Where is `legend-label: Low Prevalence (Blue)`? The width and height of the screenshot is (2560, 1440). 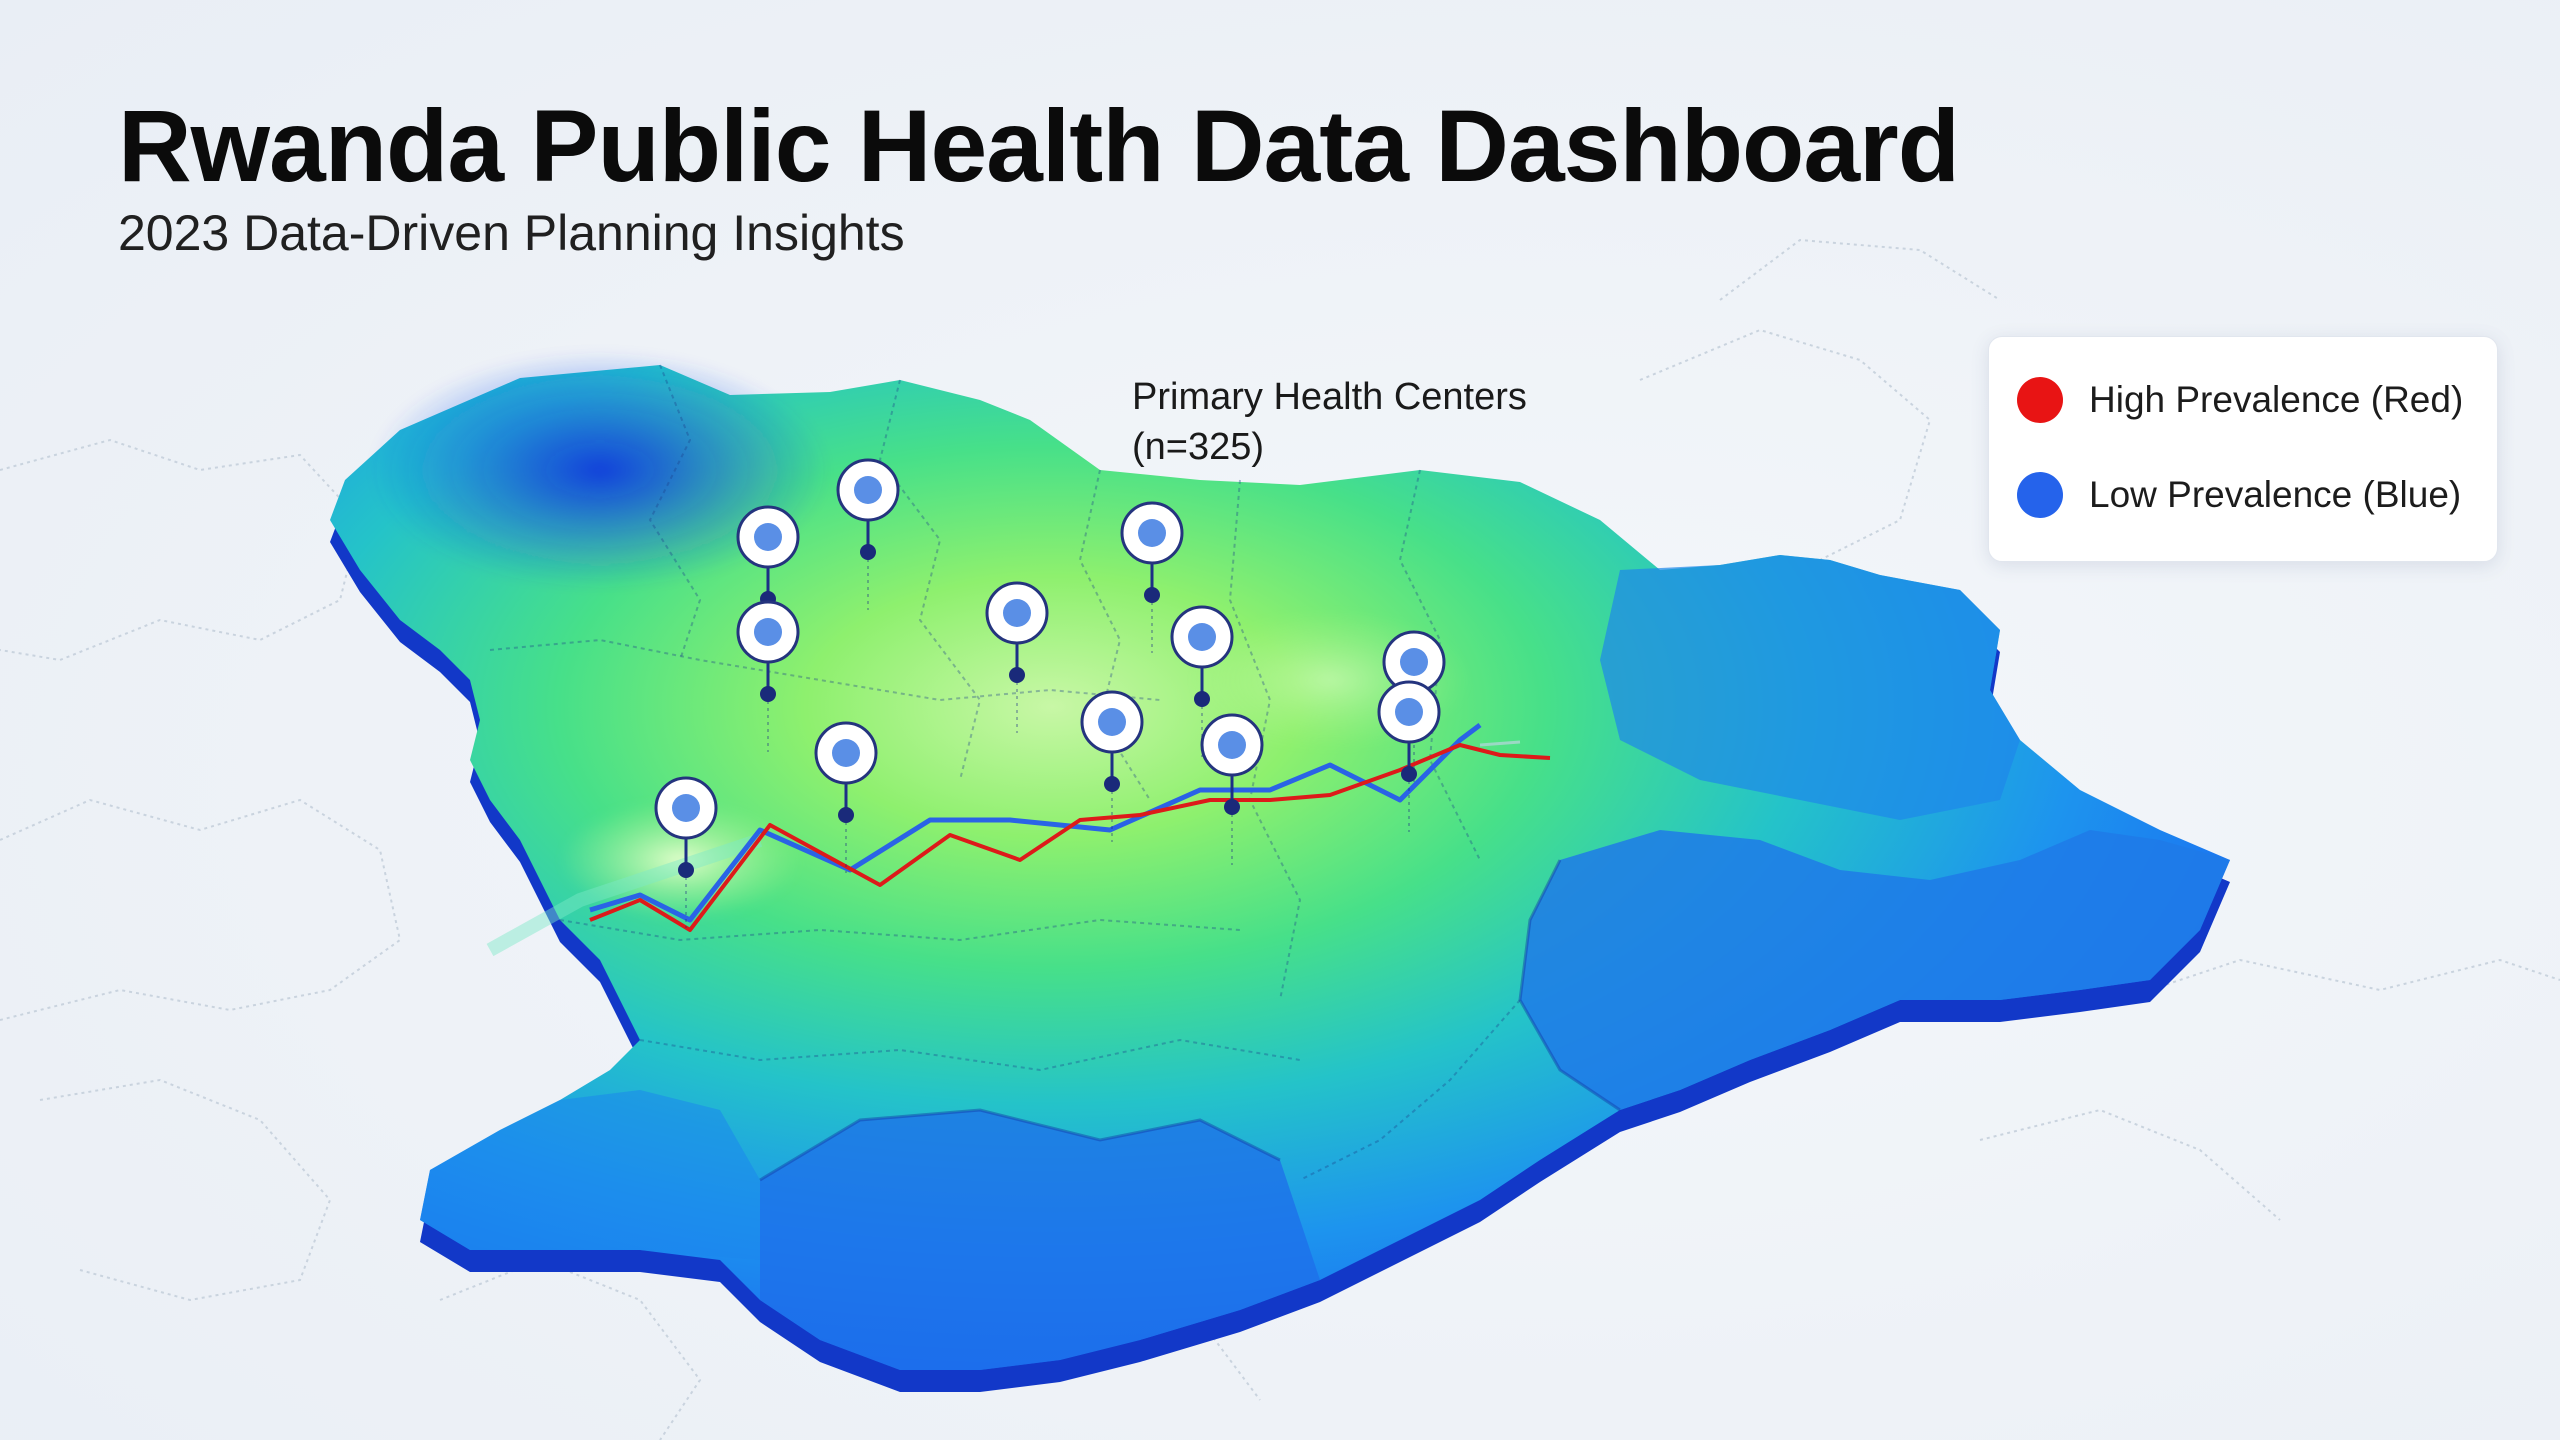
legend-label: Low Prevalence (Blue) is located at coordinates (2275, 494).